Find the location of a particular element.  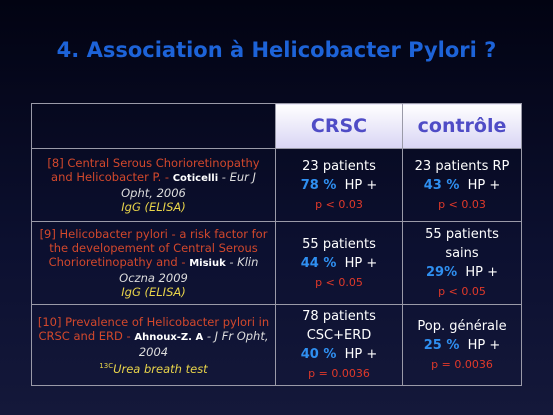

study-author: Misiuk is located at coordinates (207, 263).